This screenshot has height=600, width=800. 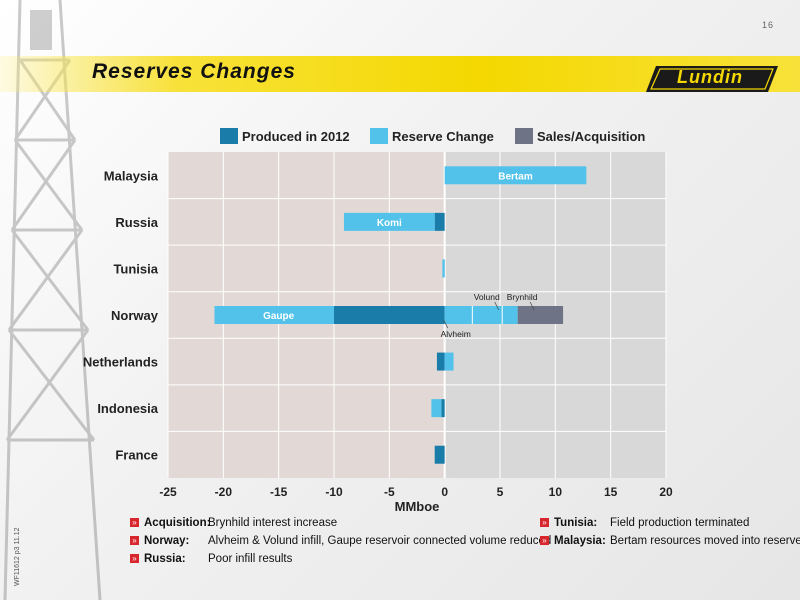 What do you see at coordinates (389, 492) in the screenshot?
I see `x-tick-label: -5` at bounding box center [389, 492].